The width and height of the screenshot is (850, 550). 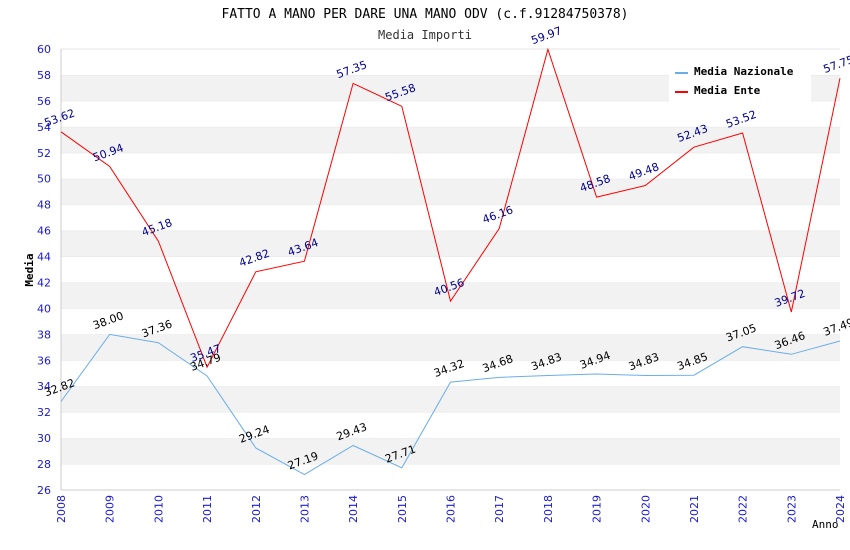 What do you see at coordinates (44, 270) in the screenshot?
I see `y-tick-labels: 26 28 30 32 34 36 38 40 42 44 46 48 50 52 54 56 58 60` at bounding box center [44, 270].